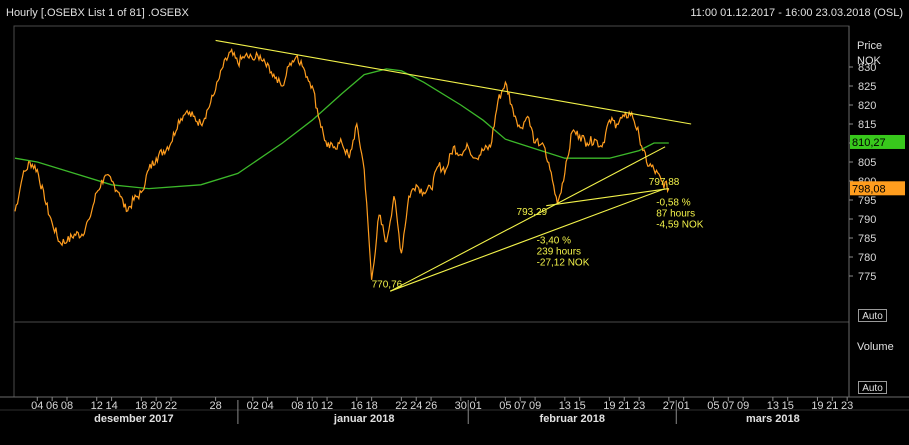 Image resolution: width=909 pixels, height=445 pixels. What do you see at coordinates (867, 277) in the screenshot?
I see `y-tick-label: 775` at bounding box center [867, 277].